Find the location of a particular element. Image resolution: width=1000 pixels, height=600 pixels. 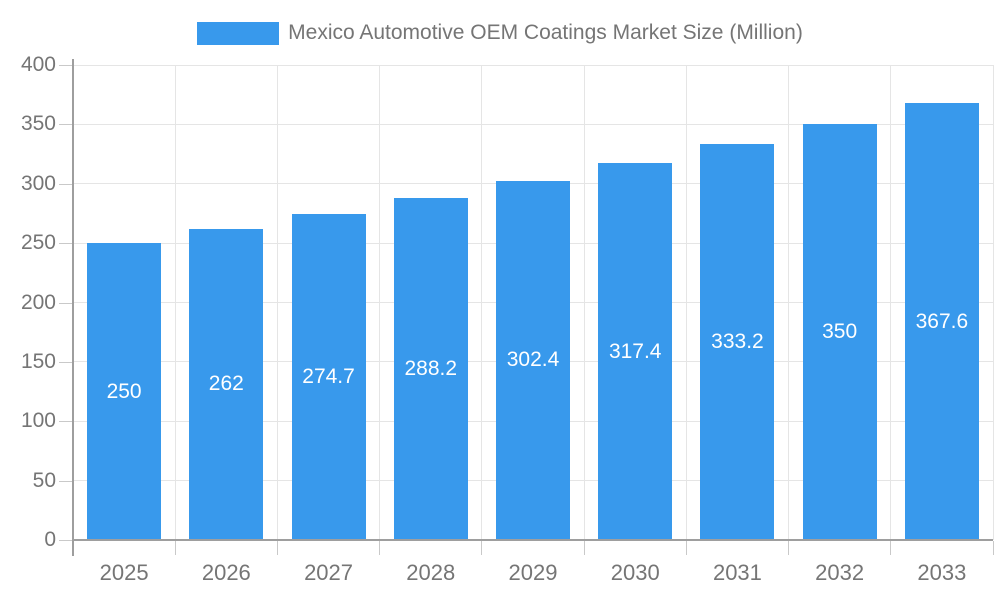

bar-value-label: 333.2 is located at coordinates (737, 342).